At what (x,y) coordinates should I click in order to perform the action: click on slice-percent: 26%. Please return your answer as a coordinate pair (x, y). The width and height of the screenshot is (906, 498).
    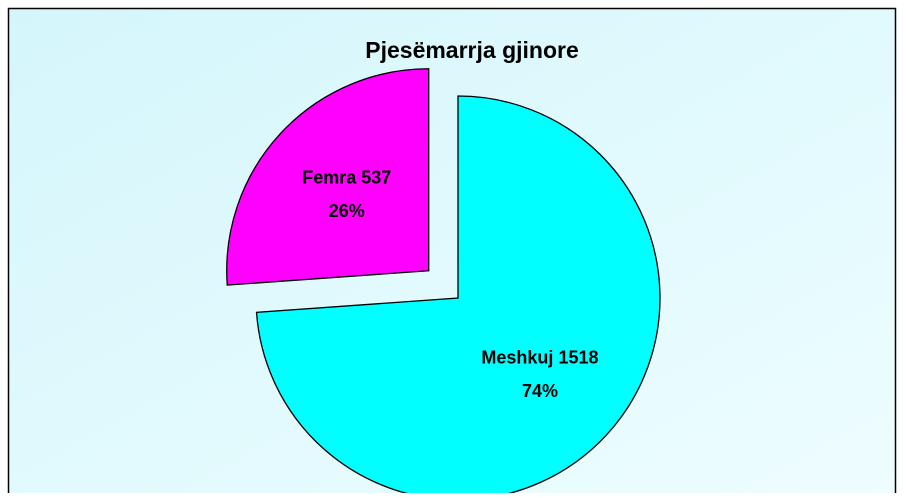
    Looking at the image, I should click on (347, 211).